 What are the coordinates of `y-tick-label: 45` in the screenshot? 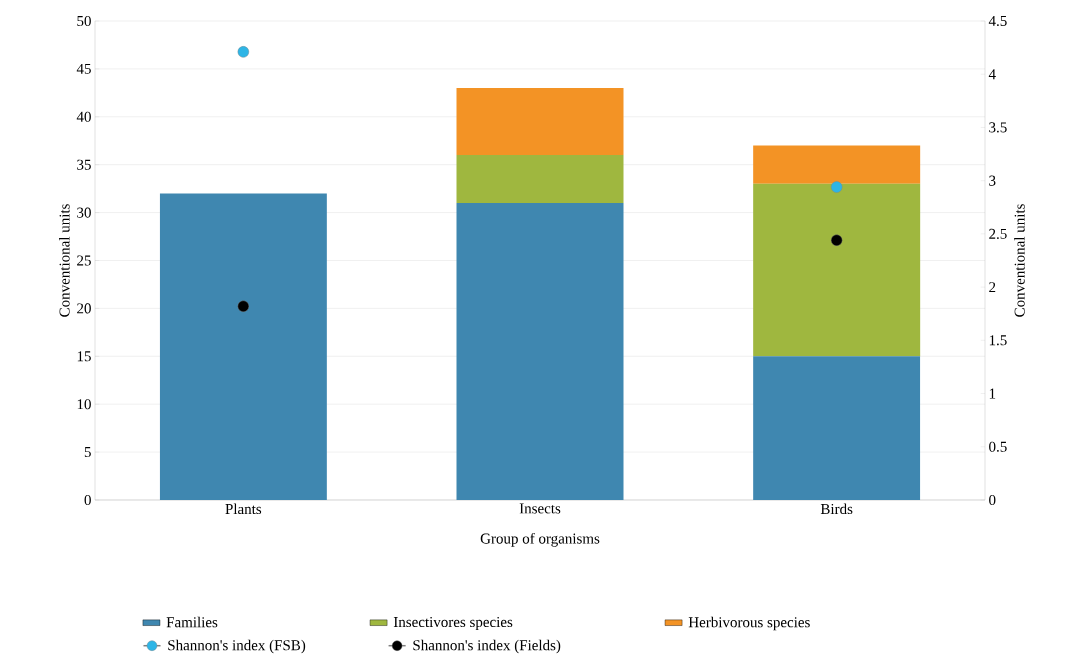 It's located at (83, 68).